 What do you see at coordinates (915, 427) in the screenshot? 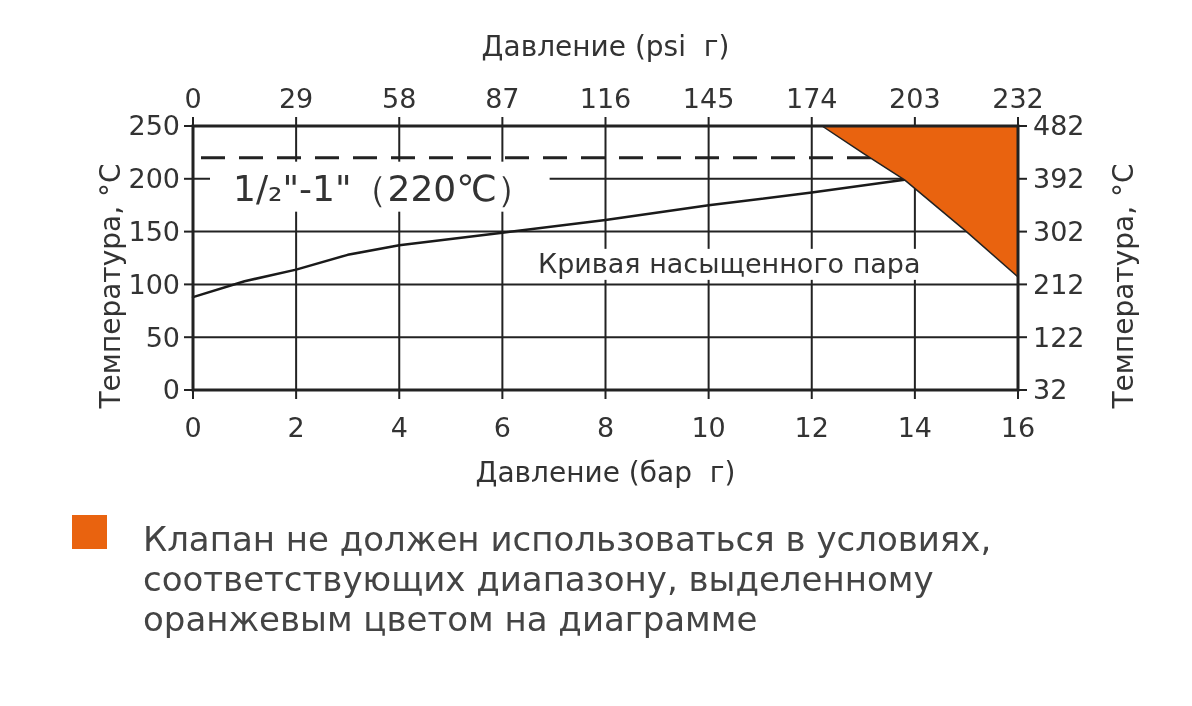
I see `x-tick-label: 14` at bounding box center [915, 427].